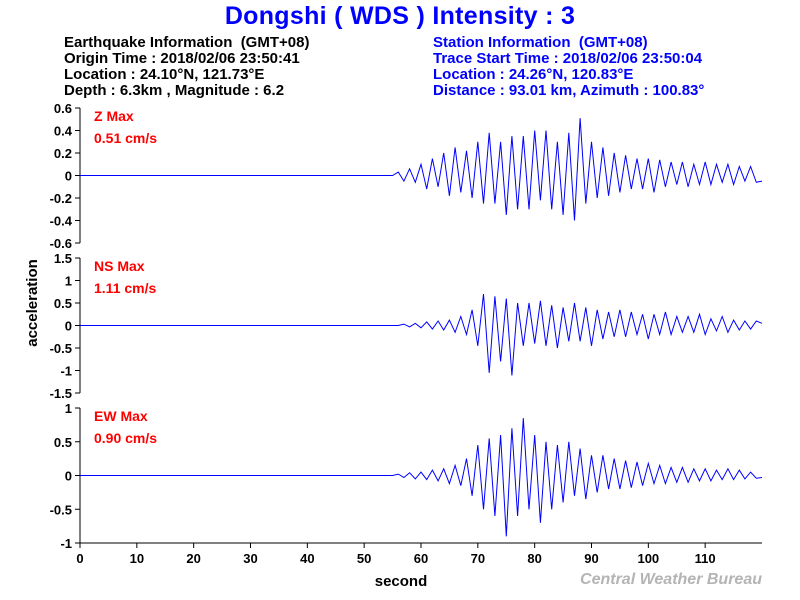 The width and height of the screenshot is (800, 600). What do you see at coordinates (421, 558) in the screenshot?
I see `x-tick-label: 60` at bounding box center [421, 558].